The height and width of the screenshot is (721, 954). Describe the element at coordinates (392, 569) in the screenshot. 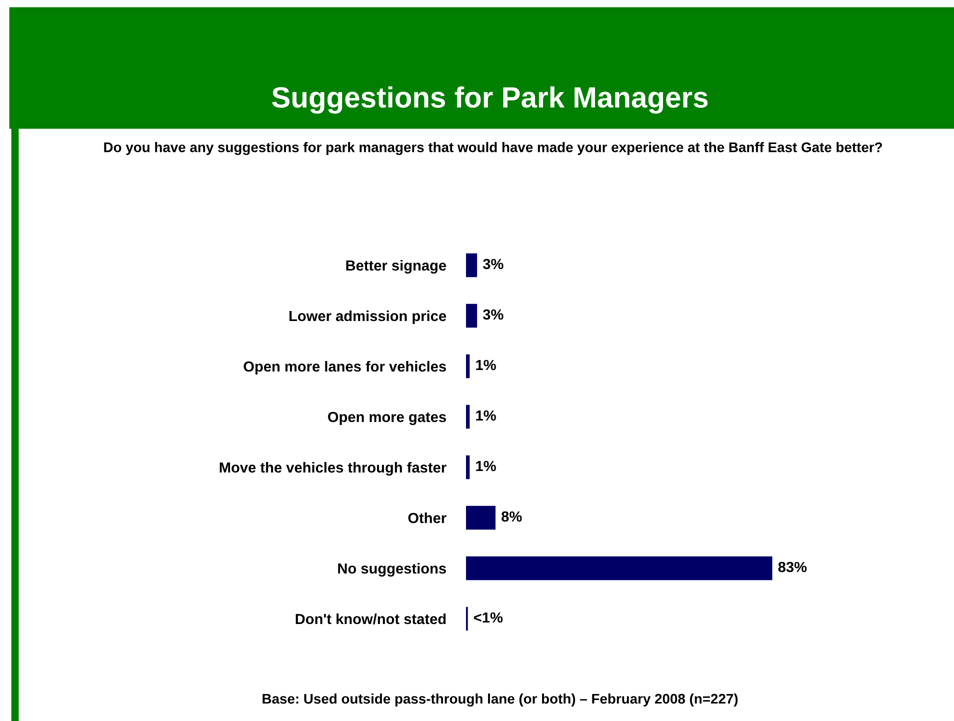

I see `y-tick-label: No suggestions` at that location.